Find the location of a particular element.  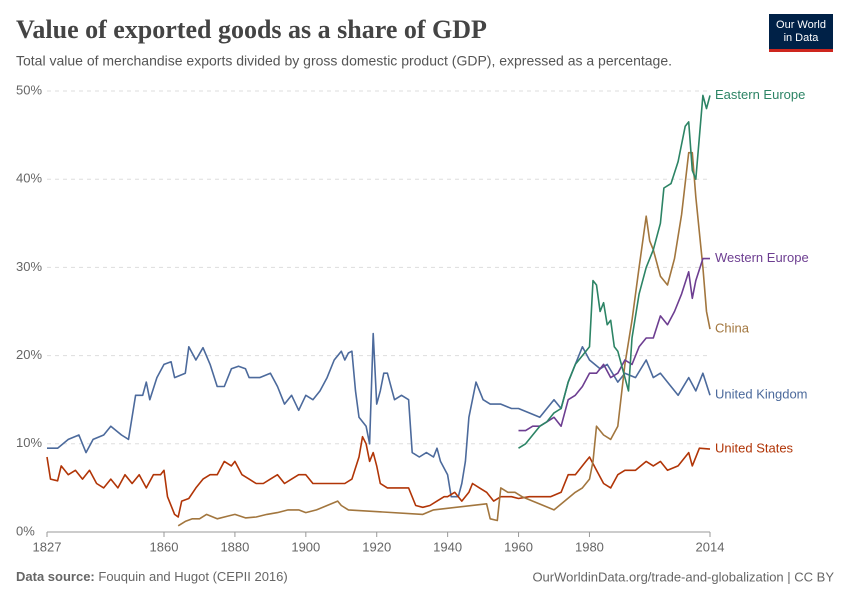

x-tick-label: 1980 is located at coordinates (589, 546).